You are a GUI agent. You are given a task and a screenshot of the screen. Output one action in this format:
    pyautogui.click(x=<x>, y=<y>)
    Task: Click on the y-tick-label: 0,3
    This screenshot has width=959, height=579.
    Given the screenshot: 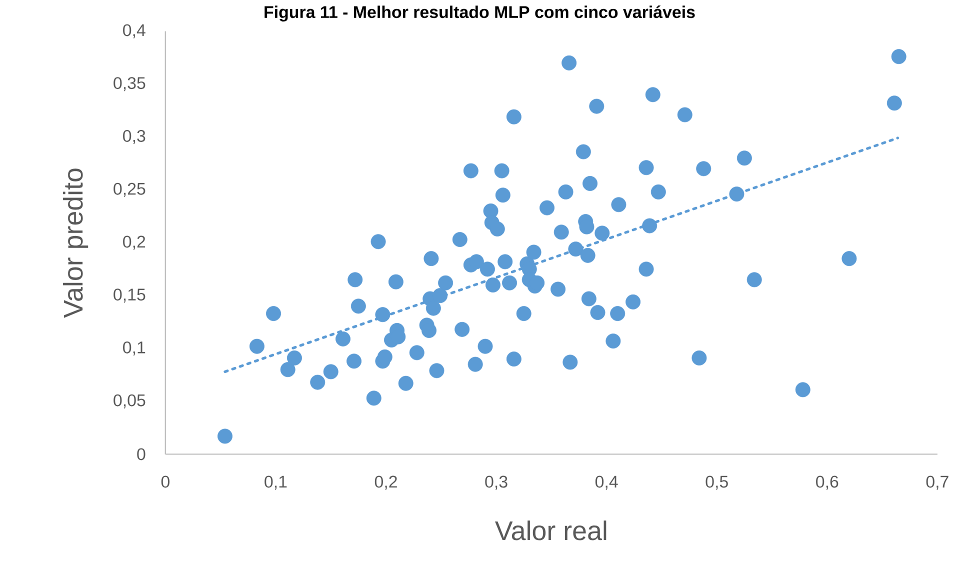 What is the action you would take?
    pyautogui.click(x=134, y=137)
    